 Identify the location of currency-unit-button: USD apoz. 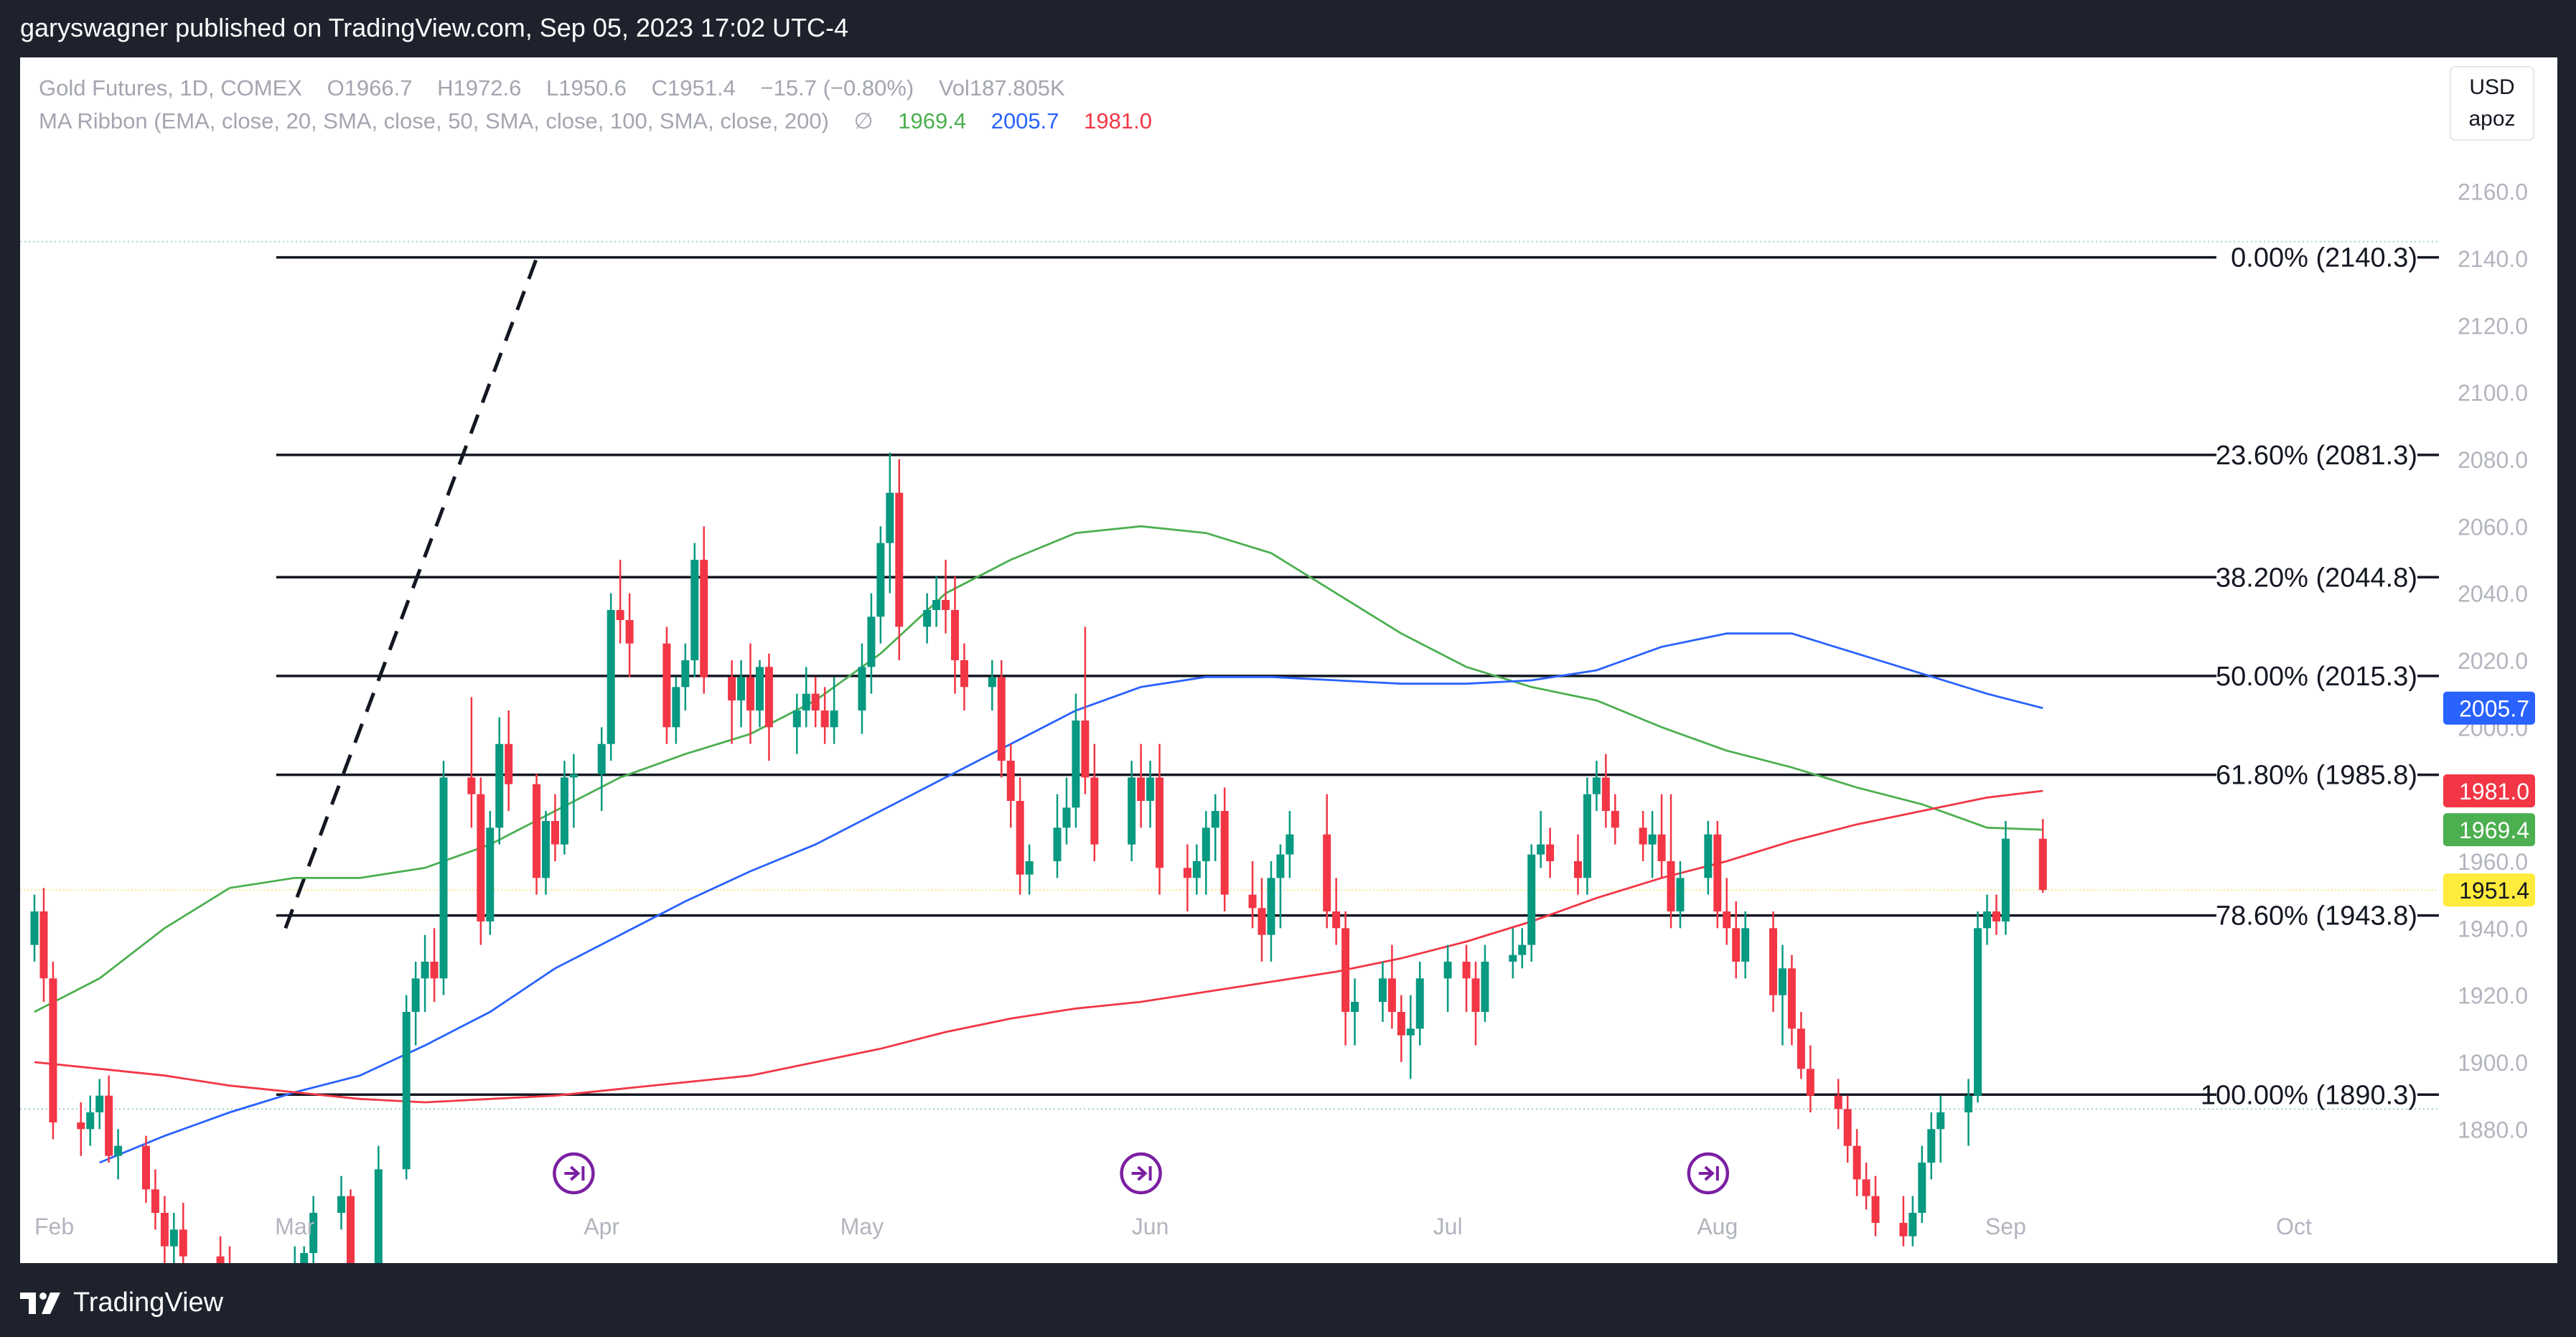
(2492, 103).